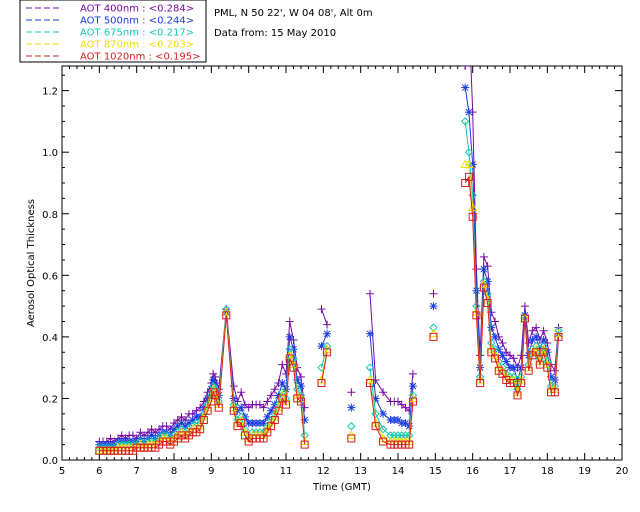  Describe the element at coordinates (136, 471) in the screenshot. I see `x-tick-label: 7` at that location.